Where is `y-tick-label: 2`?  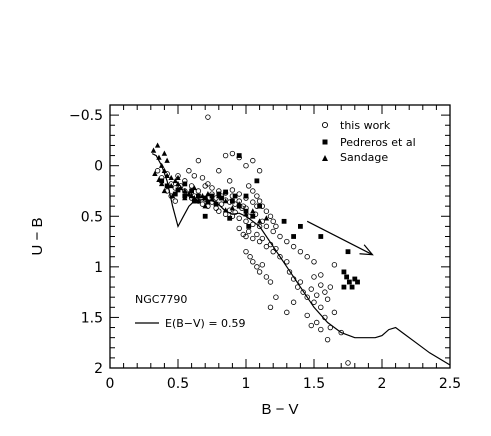 y-tick-label: 2 is located at coordinates (98, 369).